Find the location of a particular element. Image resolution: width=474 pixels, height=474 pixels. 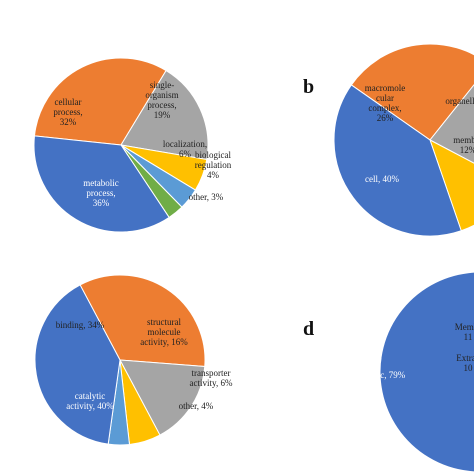

pie-b-label-1: organelle is located at coordinates (459, 101).